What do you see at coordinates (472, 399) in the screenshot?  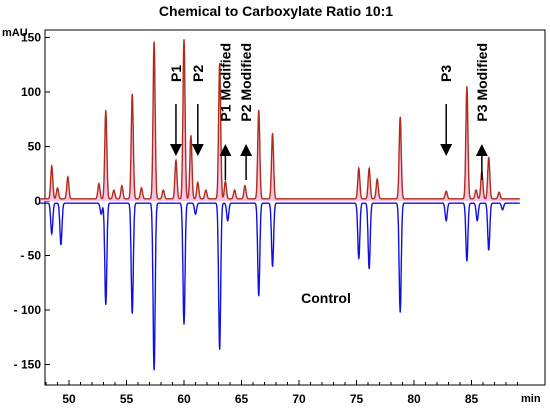 I see `x-tick-label: 85` at bounding box center [472, 399].